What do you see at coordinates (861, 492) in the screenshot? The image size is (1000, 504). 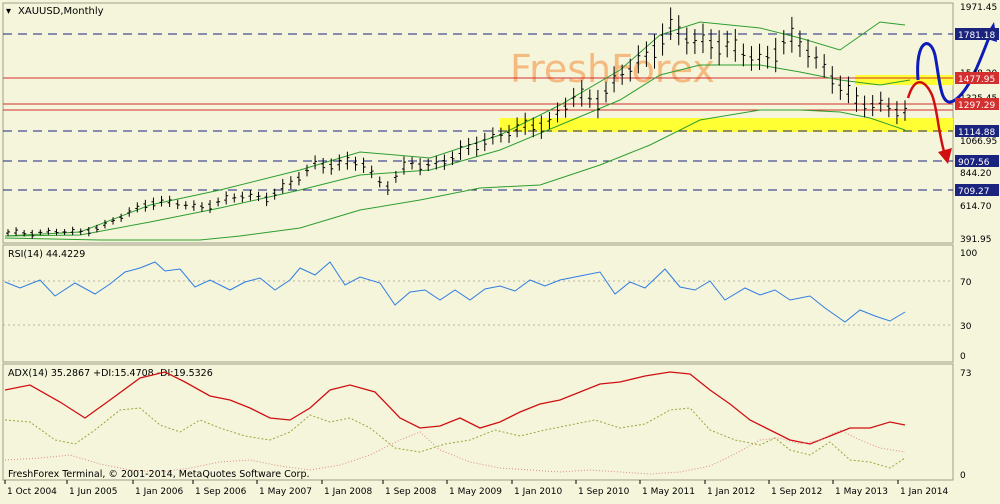 I see `time-axis-label: 1 May 2013` at bounding box center [861, 492].